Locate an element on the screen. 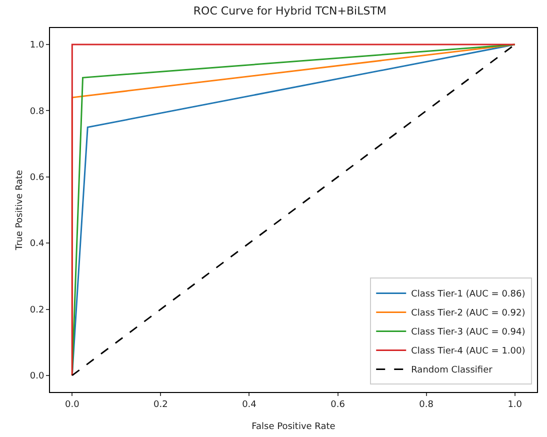 The width and height of the screenshot is (547, 437). x-tick-label: 0.4 is located at coordinates (249, 405).